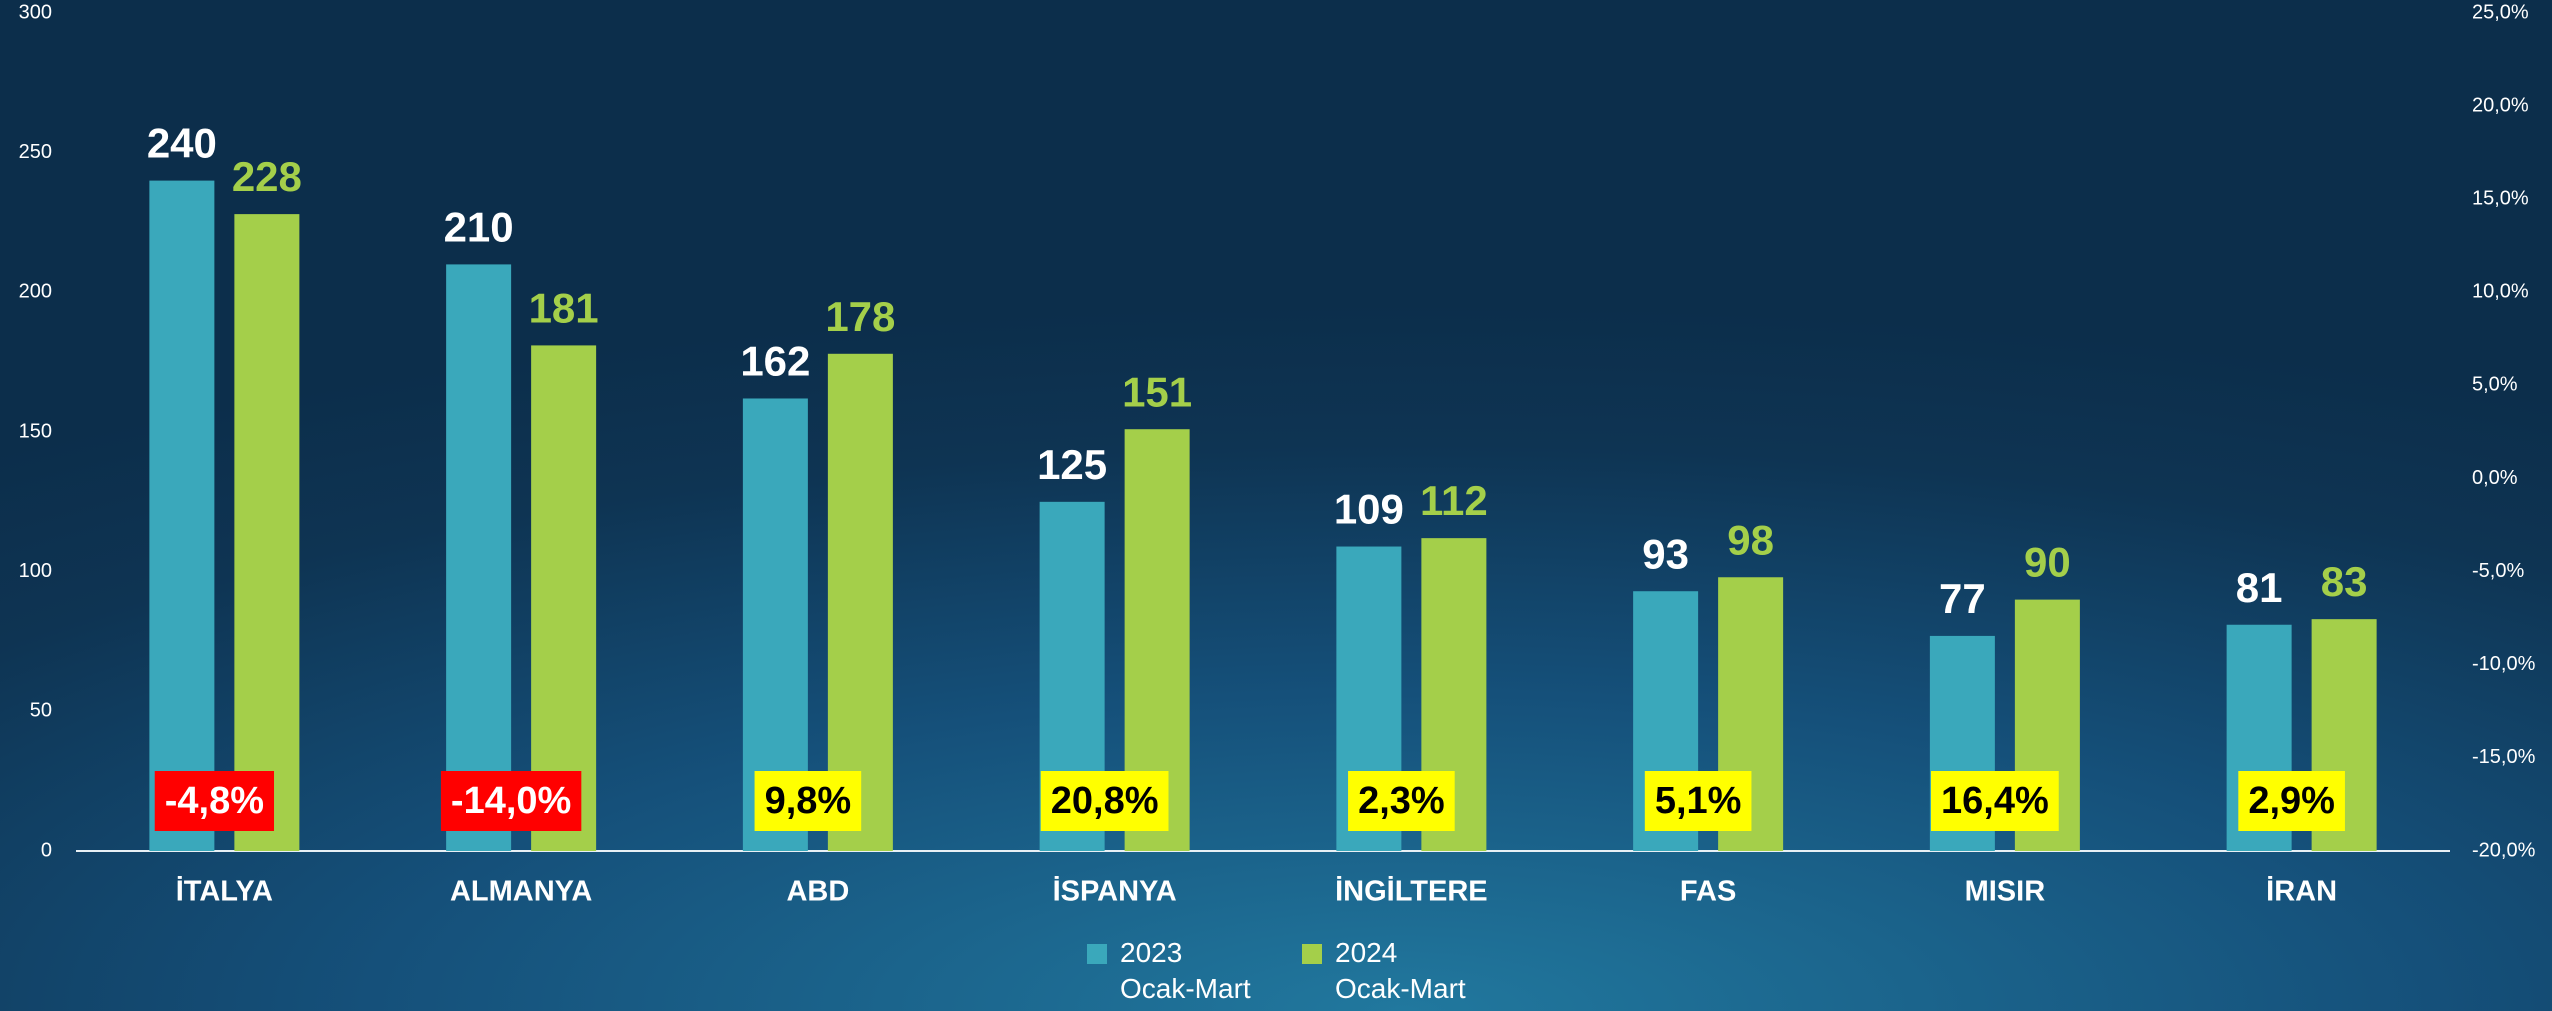 The width and height of the screenshot is (2552, 1011). What do you see at coordinates (1276, 973) in the screenshot?
I see `legend: 2023 Ocak-Mart 2024 Ocak-Mart` at bounding box center [1276, 973].